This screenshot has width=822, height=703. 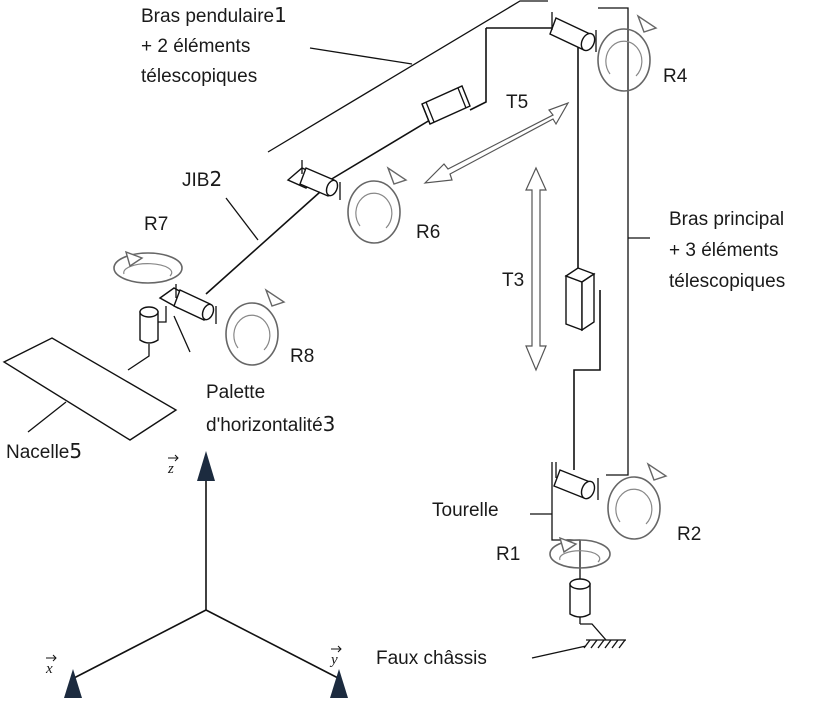 I want to click on y-axis-arrowhead, so click(x=339, y=683).